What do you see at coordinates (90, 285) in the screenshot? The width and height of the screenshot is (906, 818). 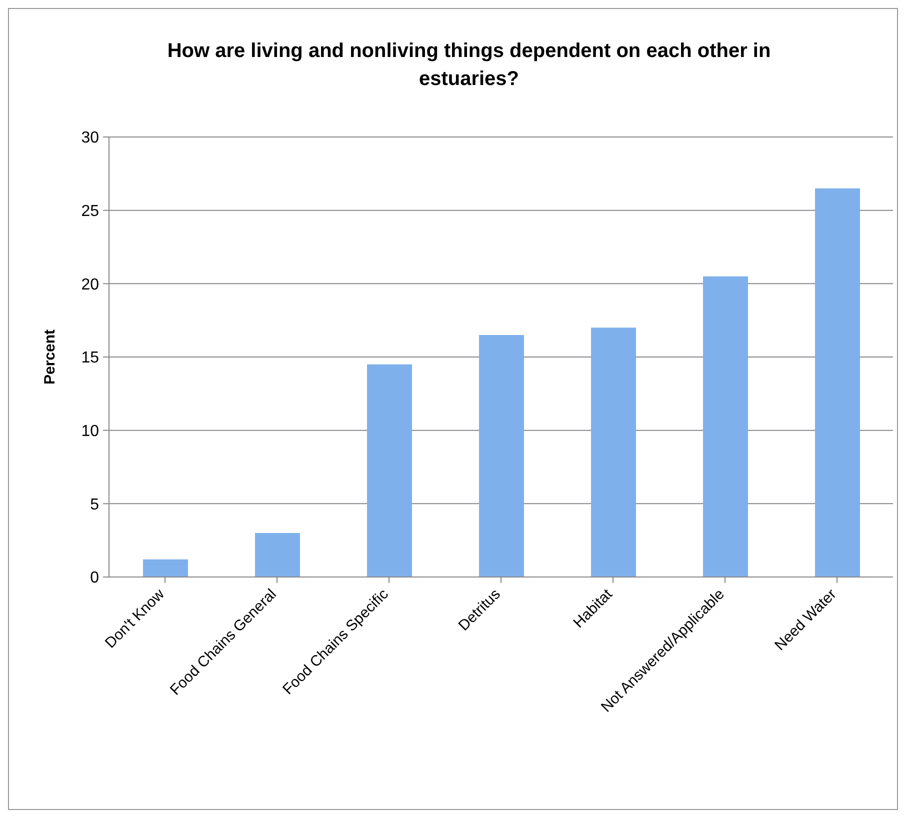 I see `y-tick-label: 20` at bounding box center [90, 285].